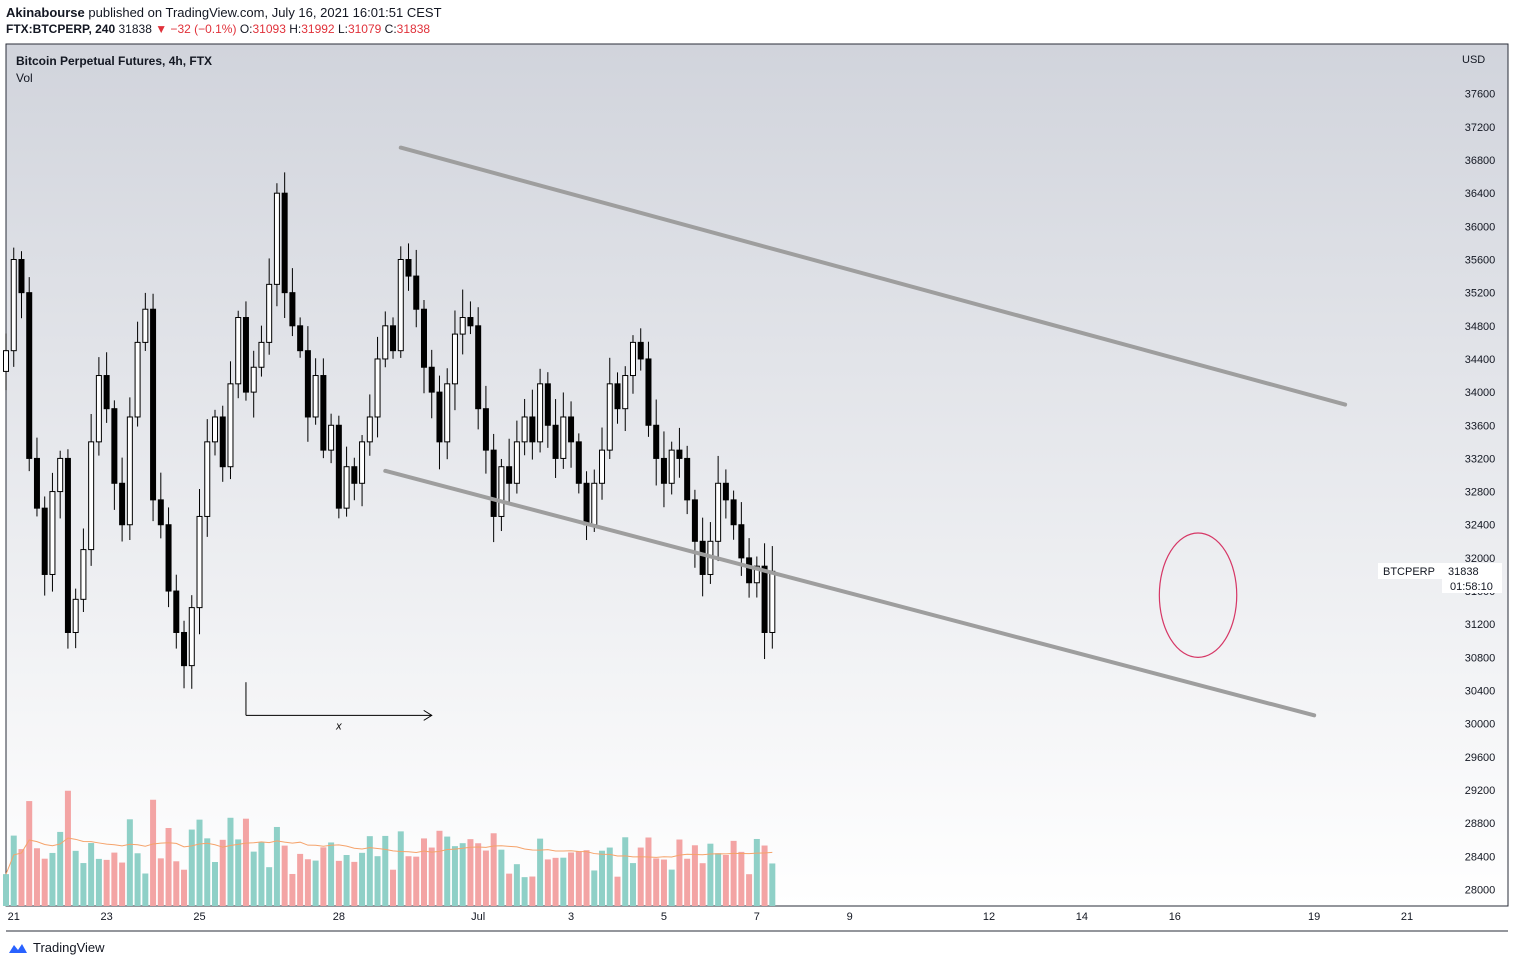 The image size is (1514, 967). Describe the element at coordinates (1314, 917) in the screenshot. I see `x-tick-label: 19` at that location.